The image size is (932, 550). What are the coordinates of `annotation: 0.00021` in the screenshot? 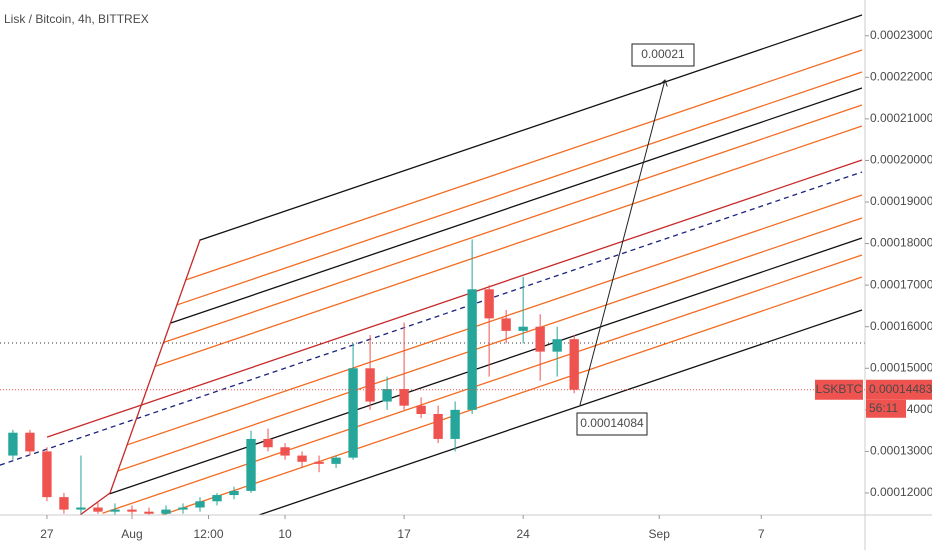 It's located at (663, 54).